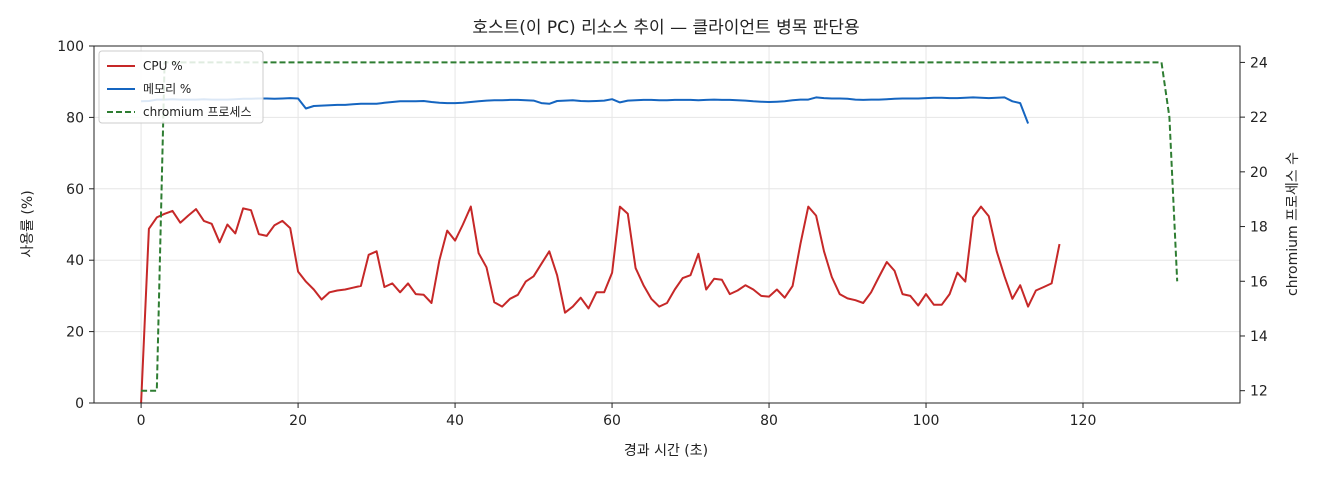 The width and height of the screenshot is (1320, 480). What do you see at coordinates (197, 112) in the screenshot?
I see `legend-label: chromium 프로세스` at bounding box center [197, 112].